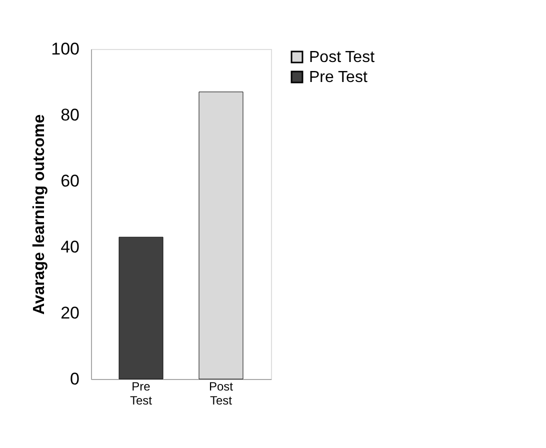  What do you see at coordinates (70, 115) in the screenshot?
I see `y-tick-label: 80` at bounding box center [70, 115].